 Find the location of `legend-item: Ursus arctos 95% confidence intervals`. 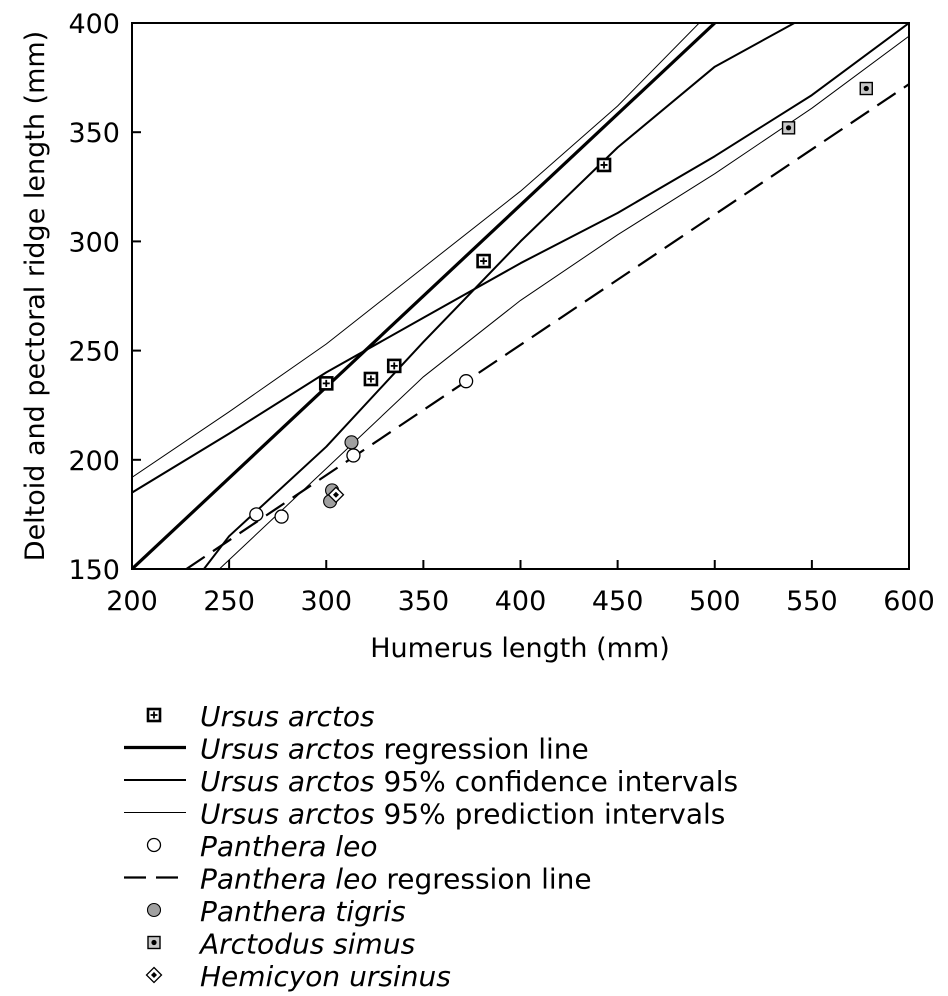

legend-item: Ursus arctos 95% confidence intervals is located at coordinates (431, 781).